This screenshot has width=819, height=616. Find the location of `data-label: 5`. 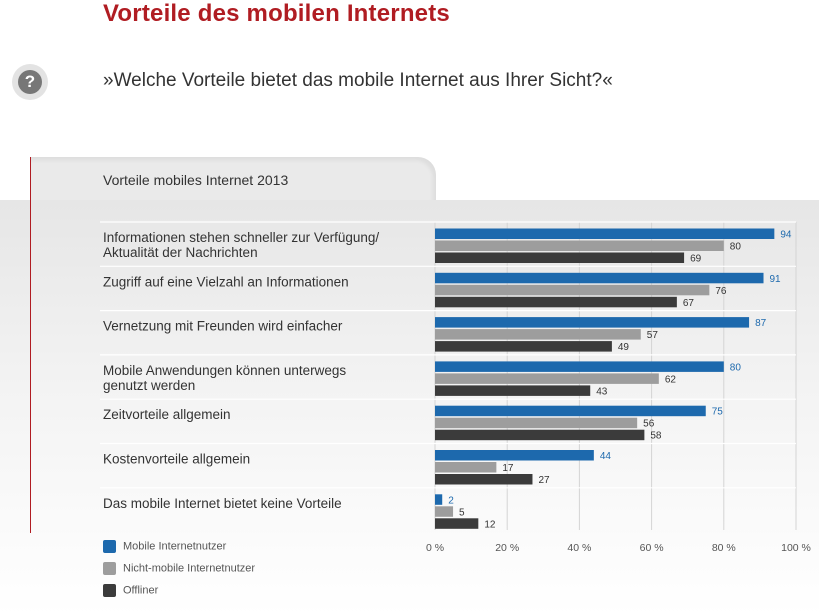

data-label: 5 is located at coordinates (462, 512).